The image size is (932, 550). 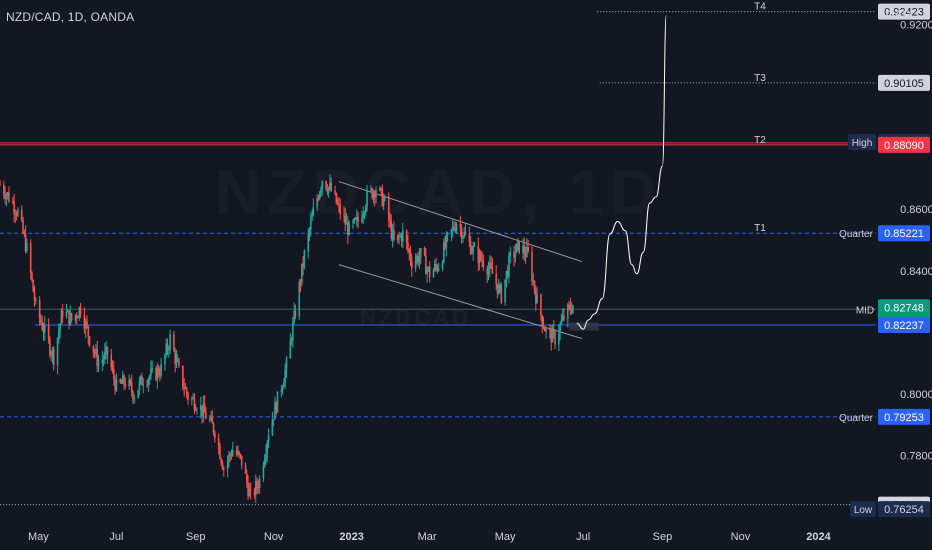 What do you see at coordinates (904, 144) in the screenshot?
I see `price-pill-t2` at bounding box center [904, 144].